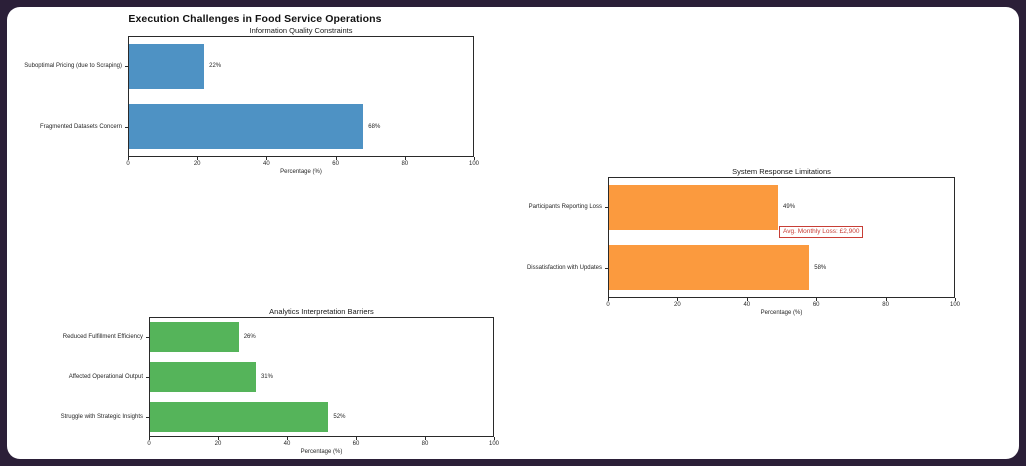 Image resolution: width=1026 pixels, height=466 pixels. I want to click on bar-value-label: 52%, so click(339, 417).